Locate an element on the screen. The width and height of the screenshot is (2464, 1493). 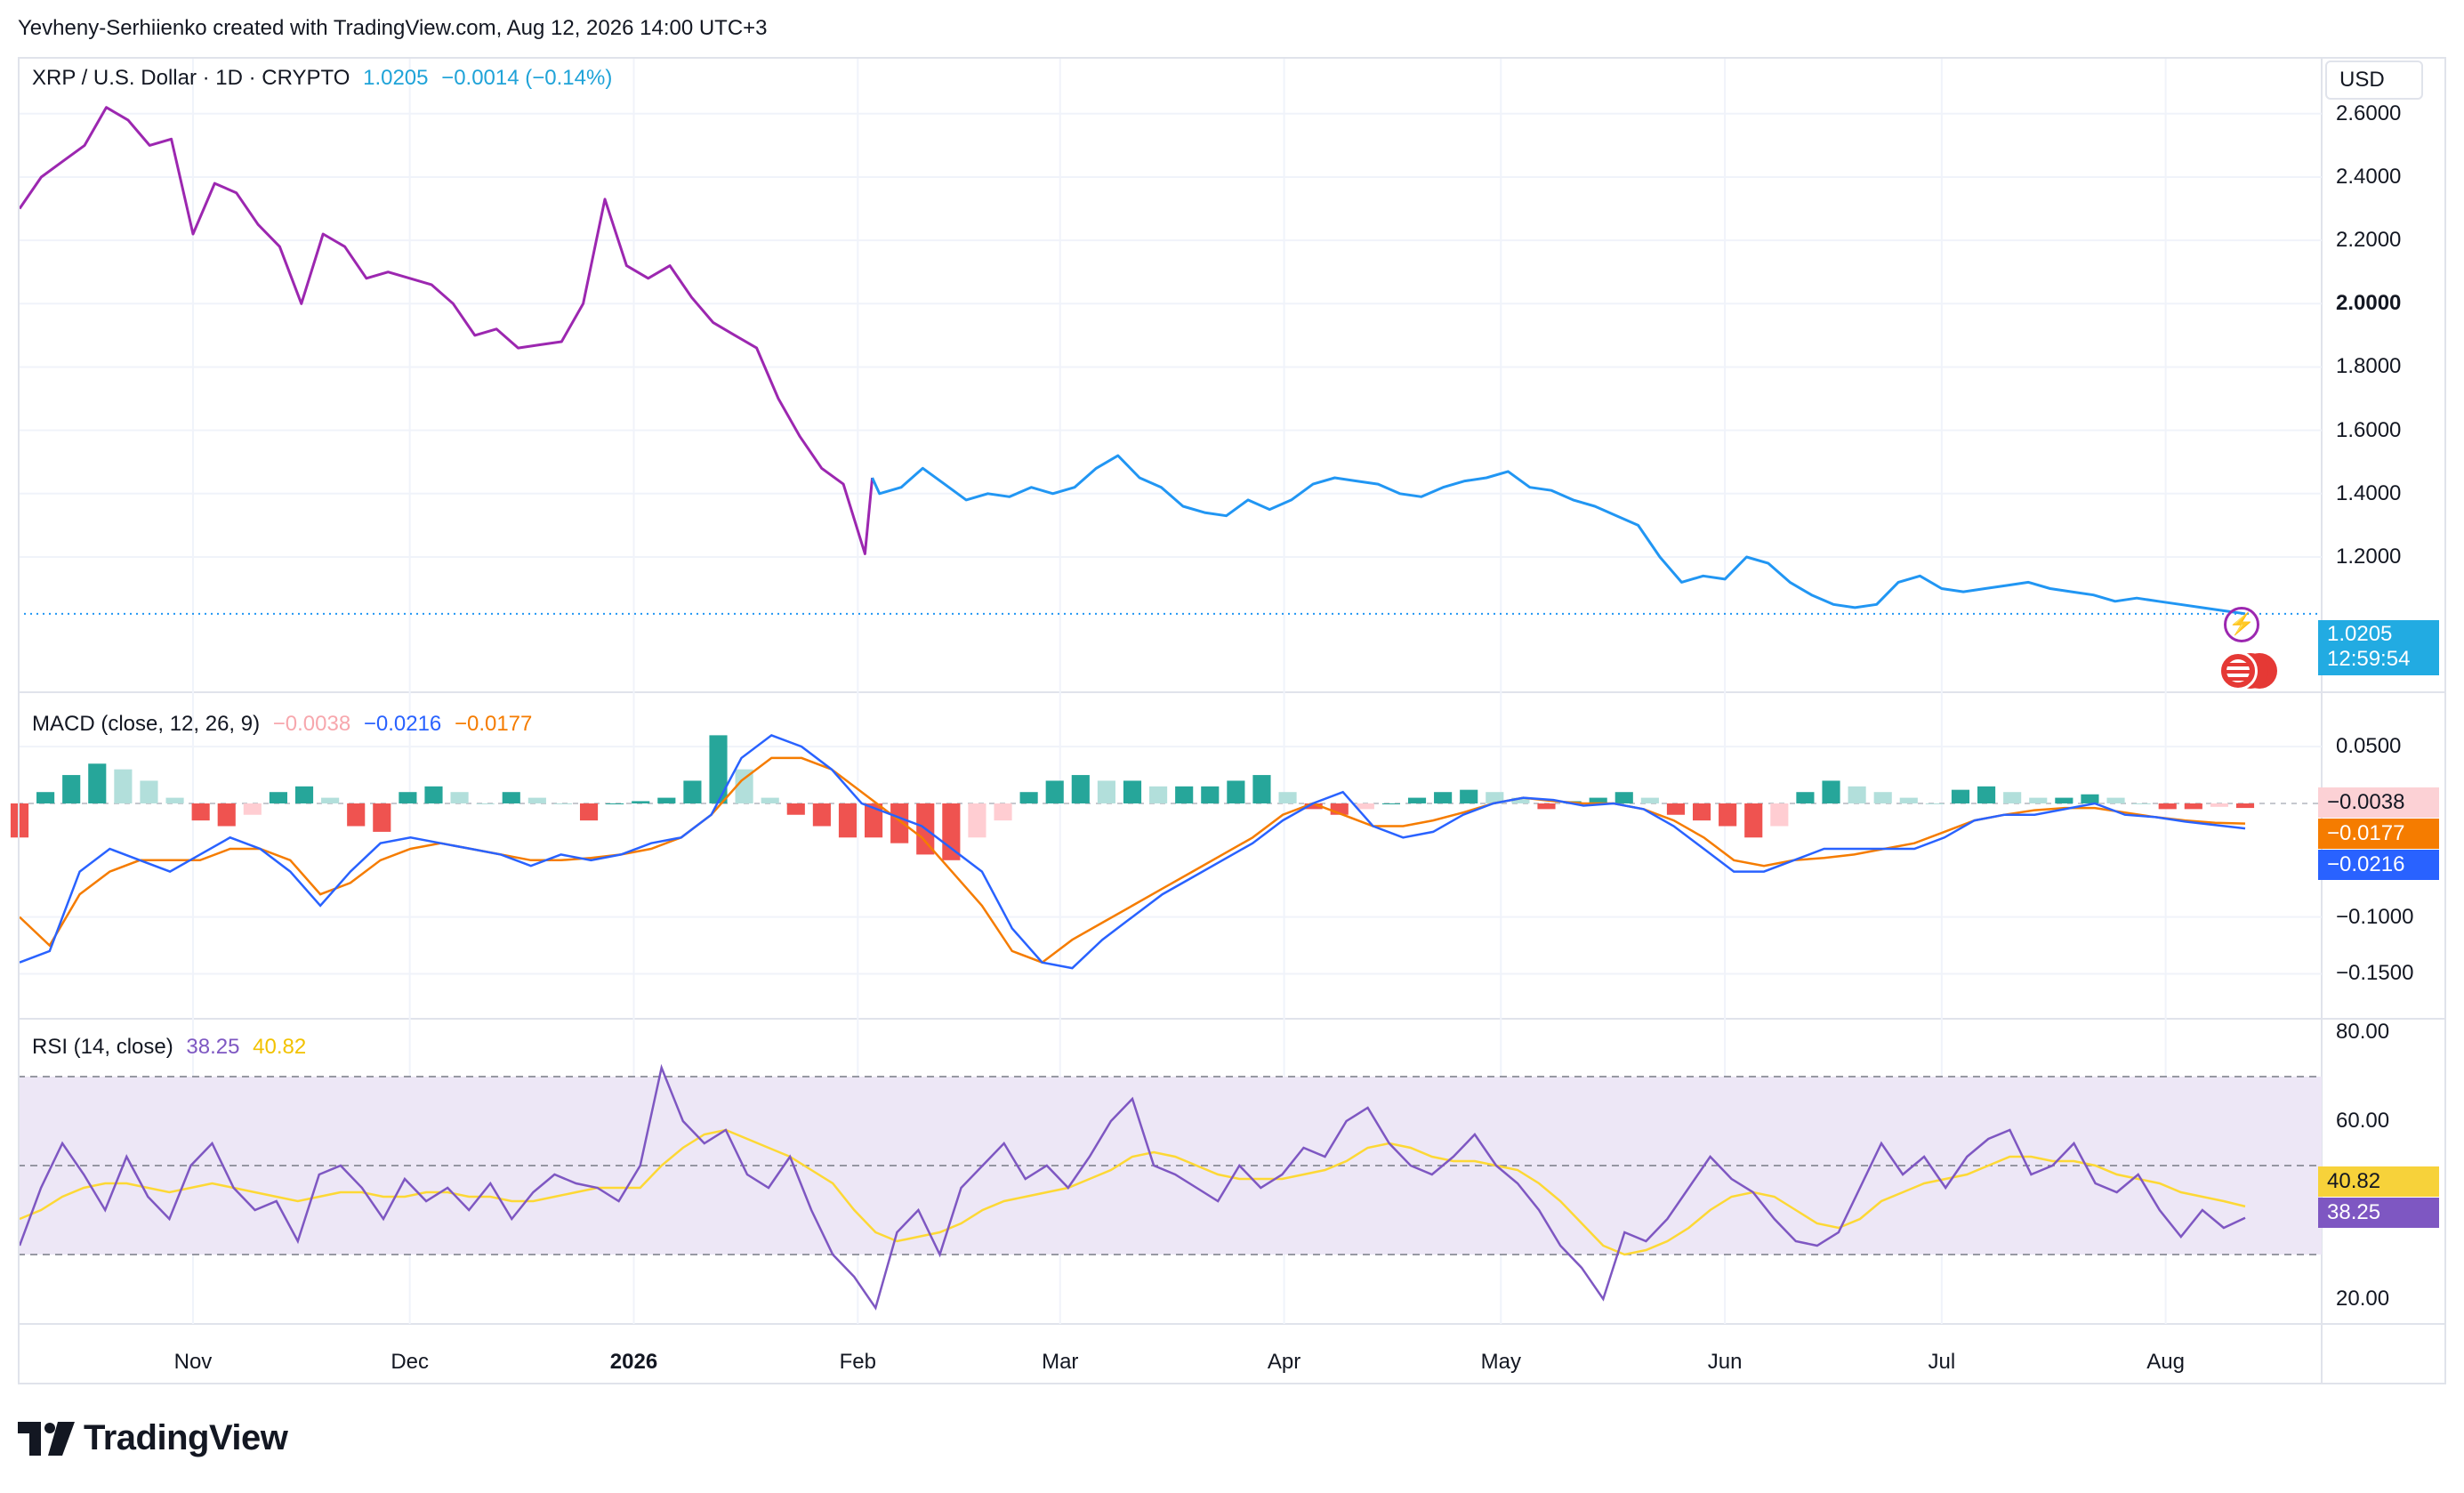
rsi-tag: 38.25 is located at coordinates (2379, 1213).